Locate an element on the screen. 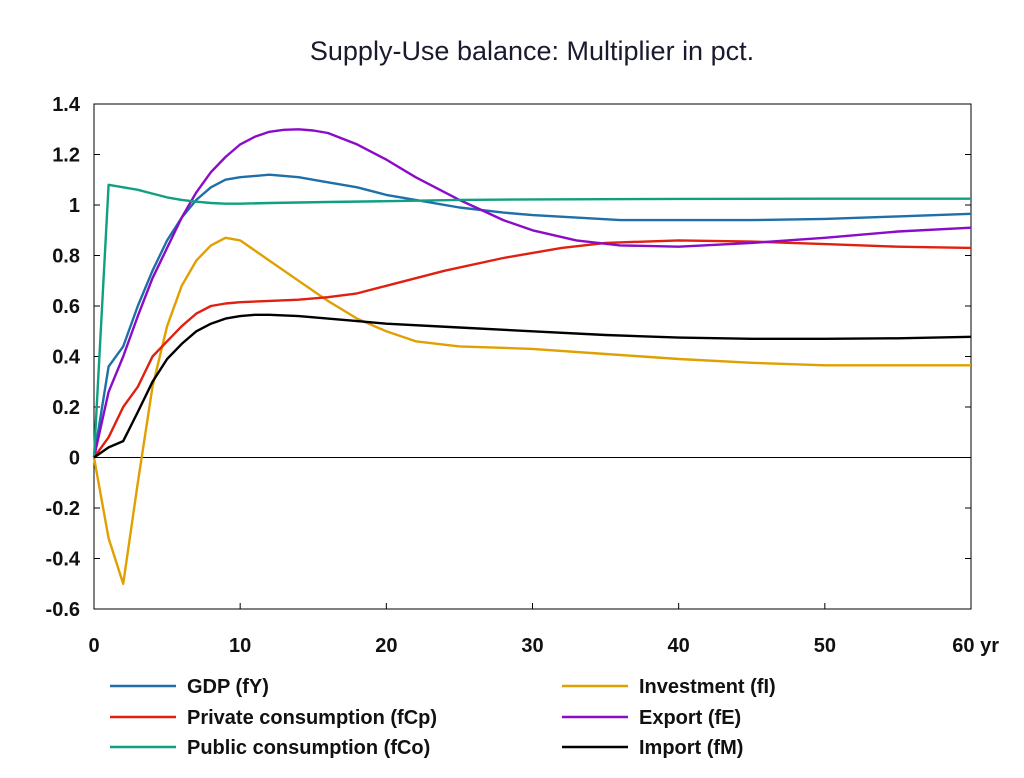 The height and width of the screenshot is (778, 1024). y-tick-label: -0.4 is located at coordinates (63, 560).